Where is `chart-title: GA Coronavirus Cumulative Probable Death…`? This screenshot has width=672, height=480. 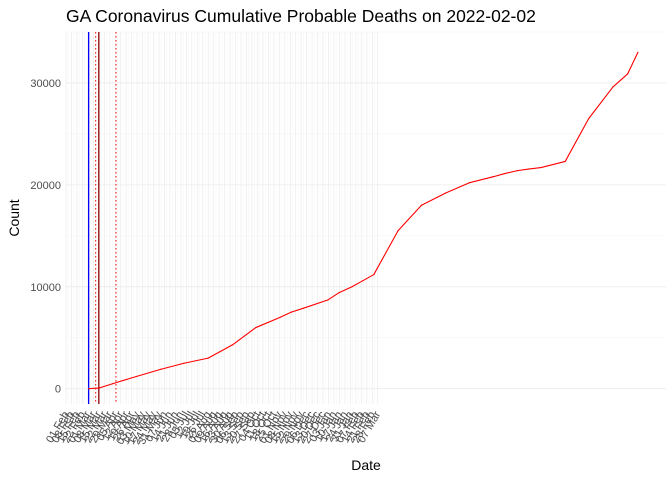 chart-title: GA Coronavirus Cumulative Probable Death… is located at coordinates (301, 16).